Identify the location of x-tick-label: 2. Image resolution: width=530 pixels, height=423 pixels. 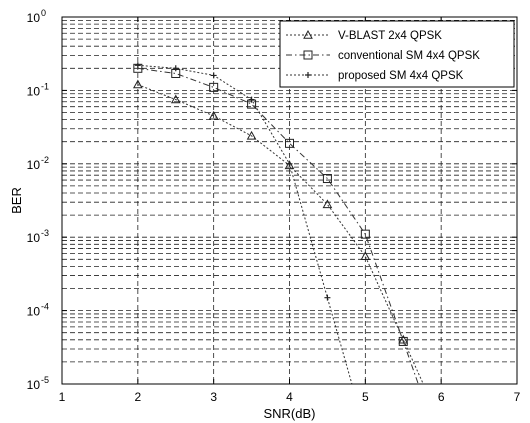
(137, 397).